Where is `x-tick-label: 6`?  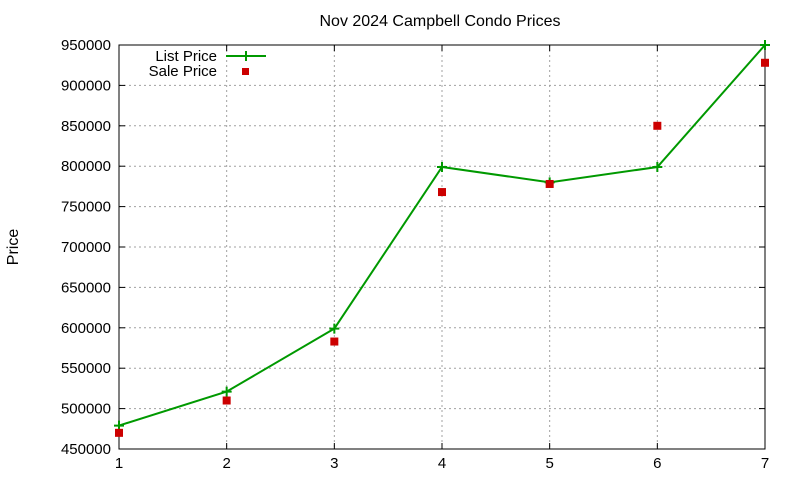
x-tick-label: 6 is located at coordinates (657, 463).